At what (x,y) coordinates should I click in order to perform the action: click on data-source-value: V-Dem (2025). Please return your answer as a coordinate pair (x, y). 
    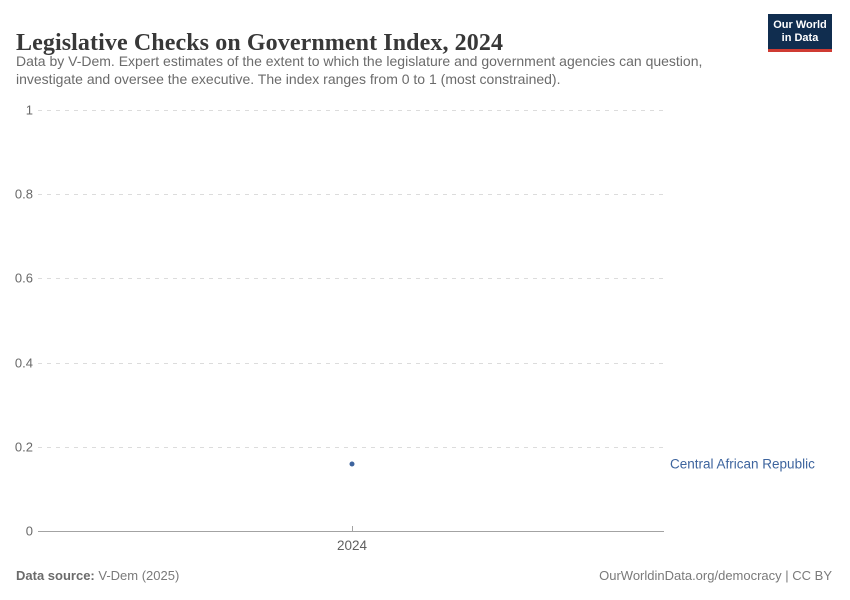
    Looking at the image, I should click on (139, 575).